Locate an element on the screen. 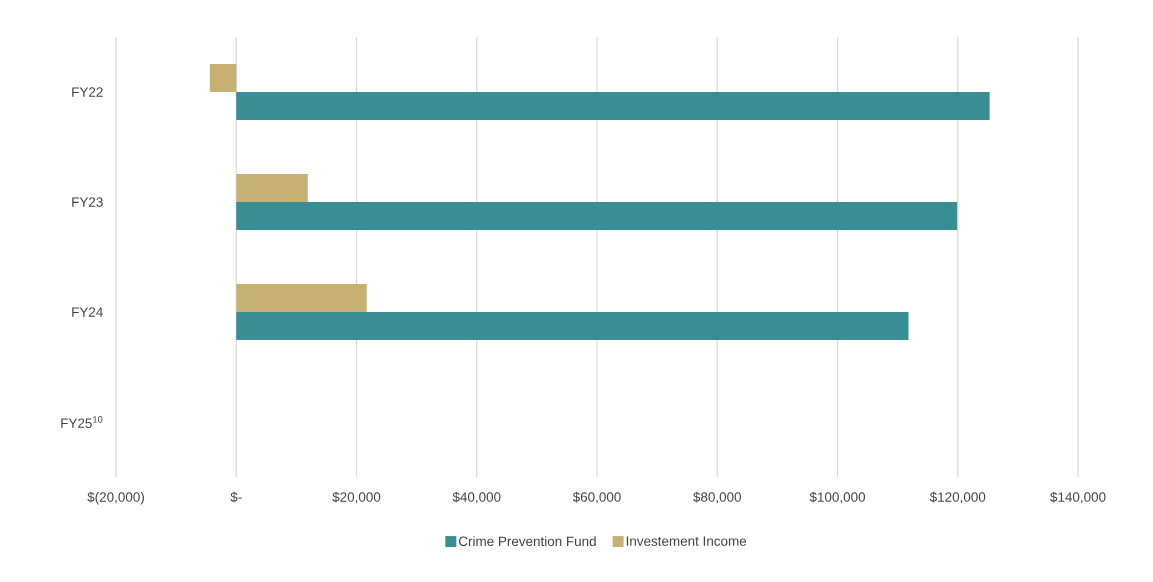  x-tick-label: $100,000 is located at coordinates (837, 497).